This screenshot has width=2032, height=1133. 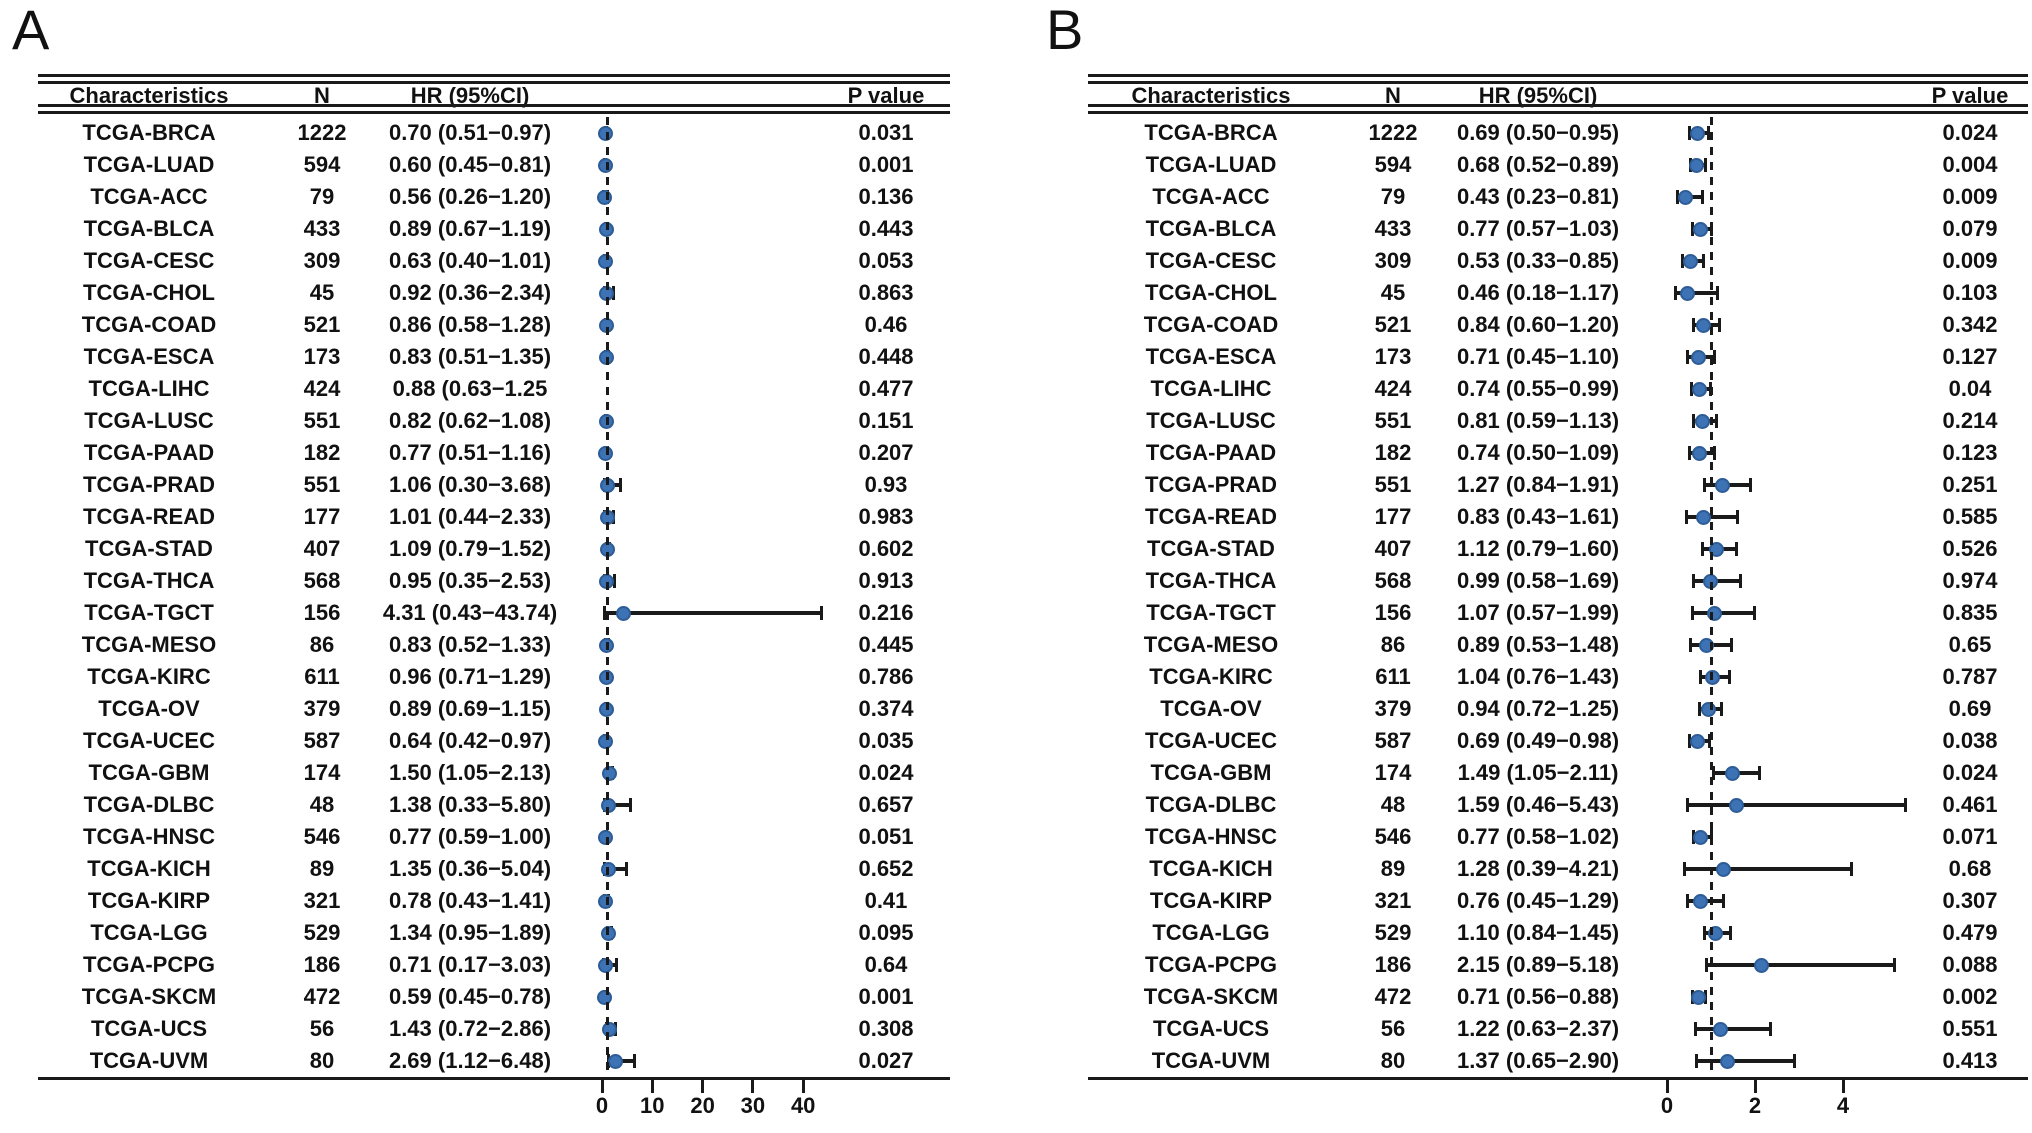 What do you see at coordinates (470, 804) in the screenshot?
I see `hr-ci-text: 1.38 (0.33−5.80)` at bounding box center [470, 804].